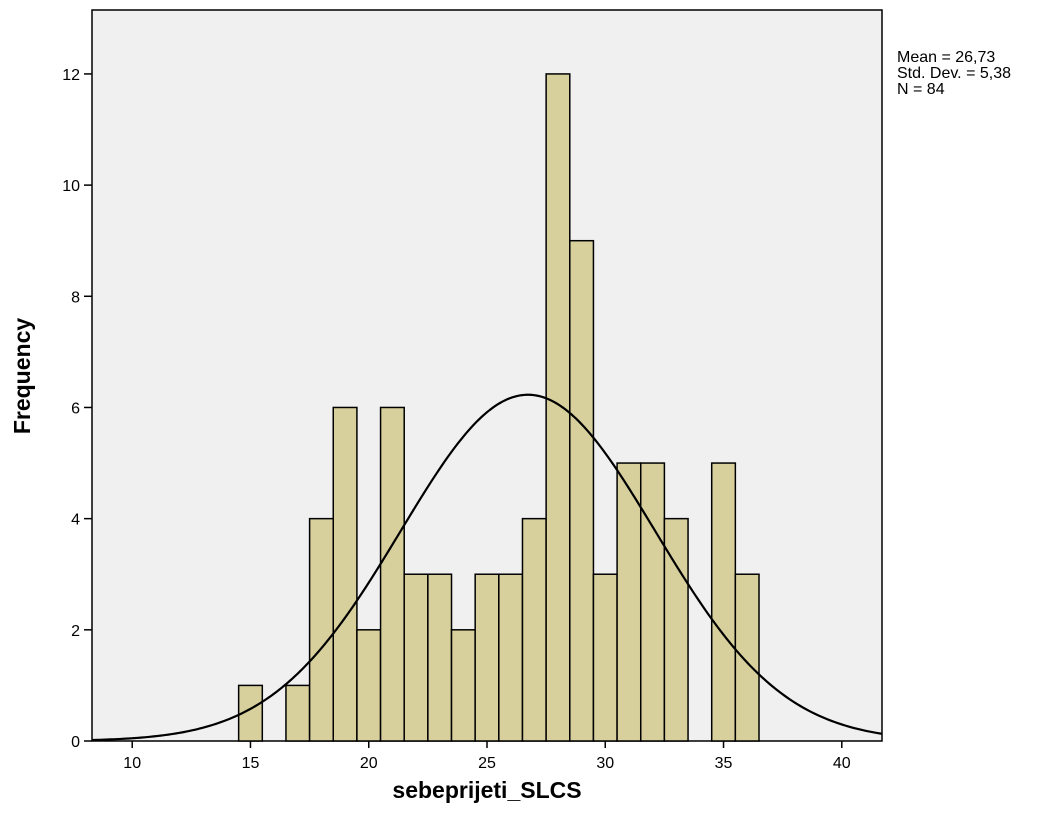 The width and height of the screenshot is (1053, 836). I want to click on x-tick-label: 35, so click(724, 763).